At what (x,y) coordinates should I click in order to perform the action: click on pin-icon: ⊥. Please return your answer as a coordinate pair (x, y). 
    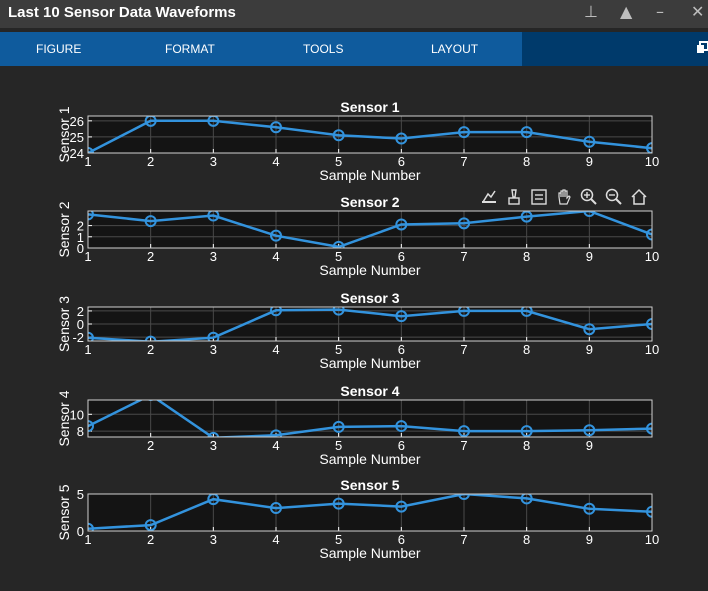
    Looking at the image, I should click on (591, 11).